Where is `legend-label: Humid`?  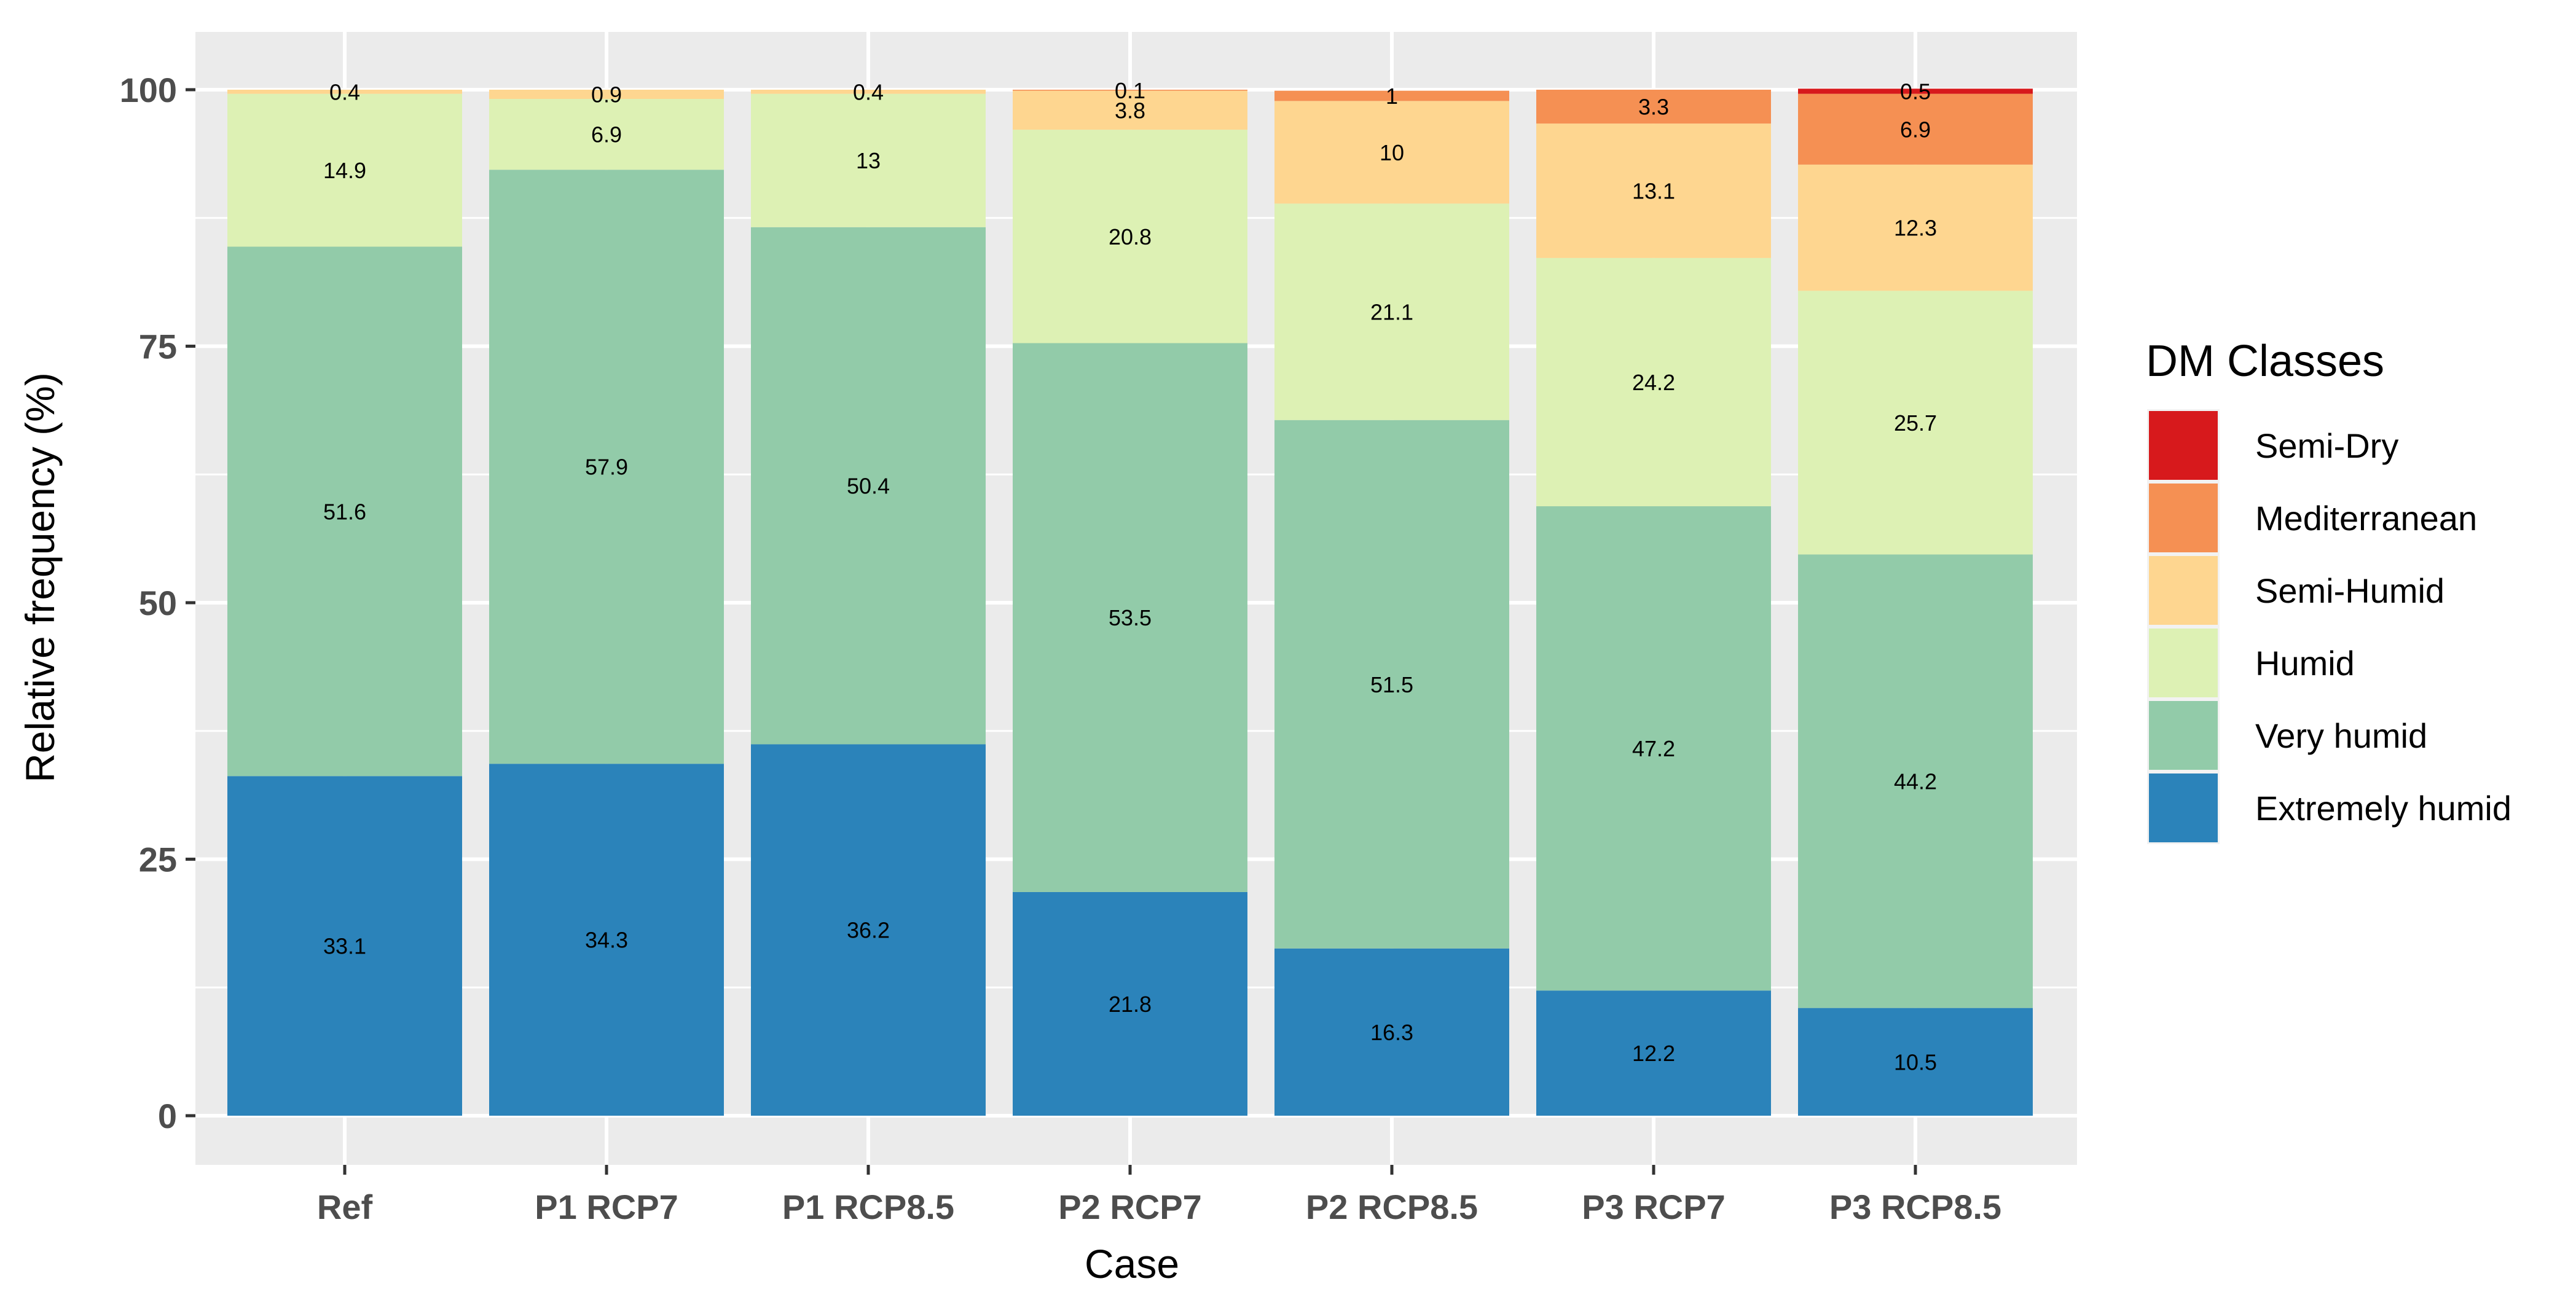 legend-label: Humid is located at coordinates (2305, 663).